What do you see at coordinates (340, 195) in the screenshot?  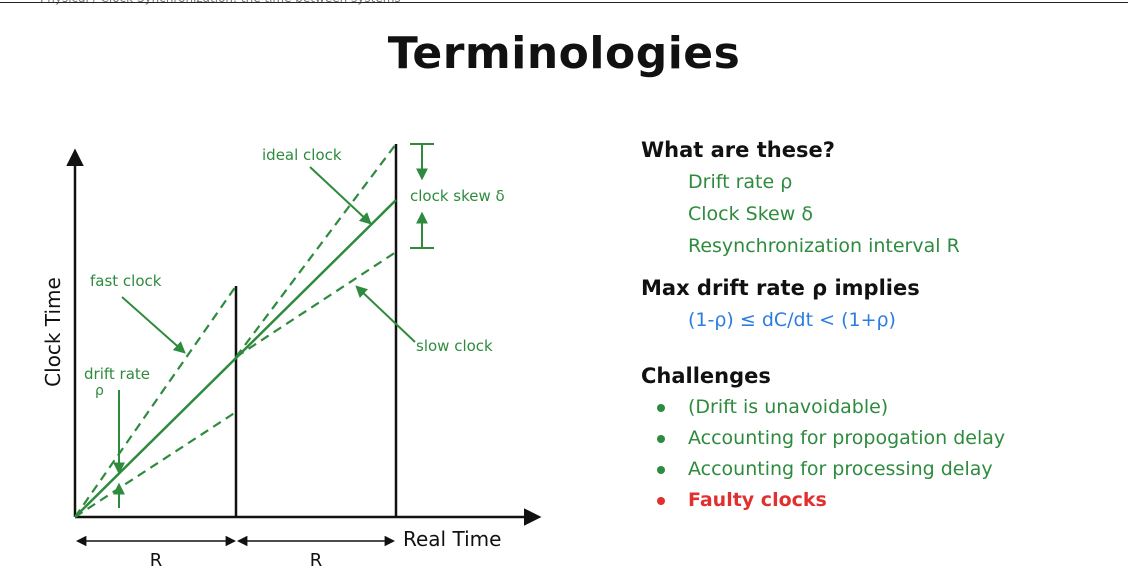 I see `ideal-clock-pointer` at bounding box center [340, 195].